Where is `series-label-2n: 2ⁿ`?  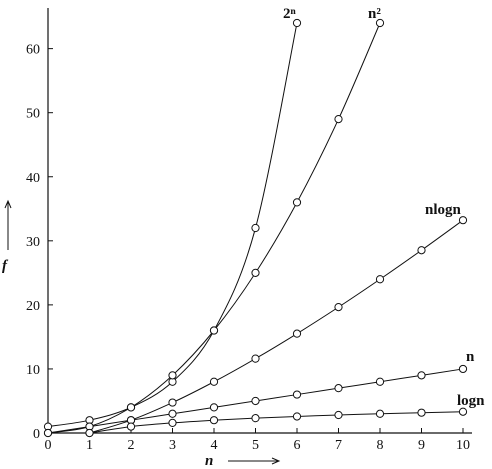 series-label-2n: 2ⁿ is located at coordinates (290, 14).